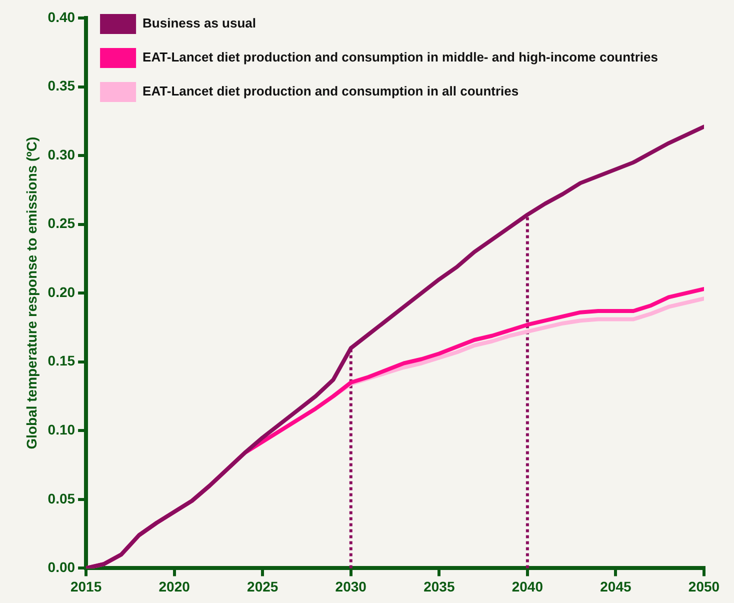 The image size is (734, 603). I want to click on y-tick-label: 0.15, so click(62, 360).